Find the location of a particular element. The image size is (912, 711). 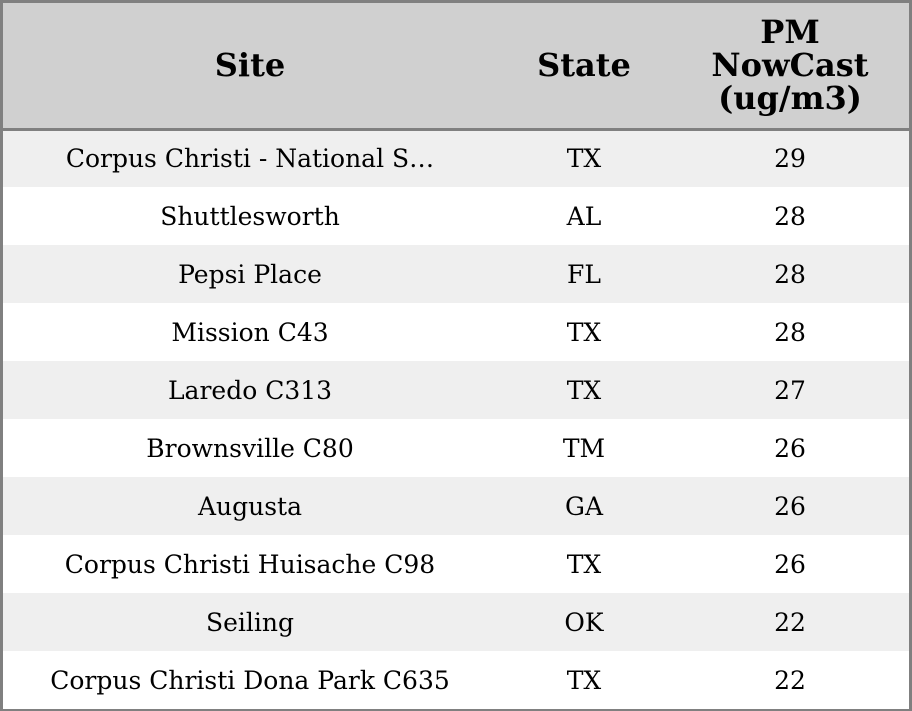

site-cell: Corpus Christi Dona Park C635 is located at coordinates (250, 680).